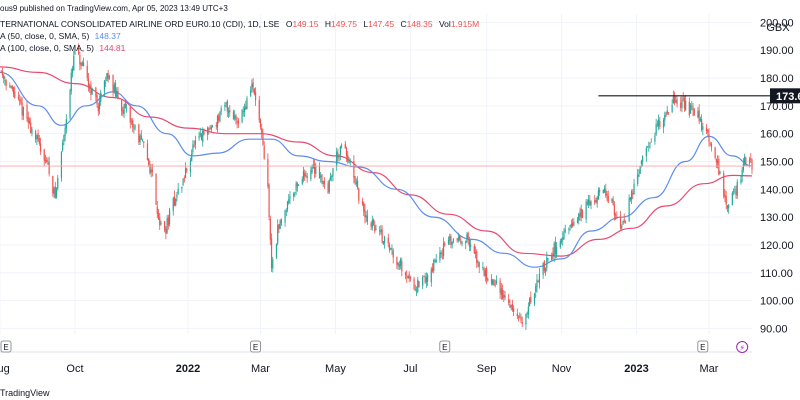 The image size is (800, 400). Describe the element at coordinates (777, 218) in the screenshot. I see `y-tick-label: 130.00` at that location.